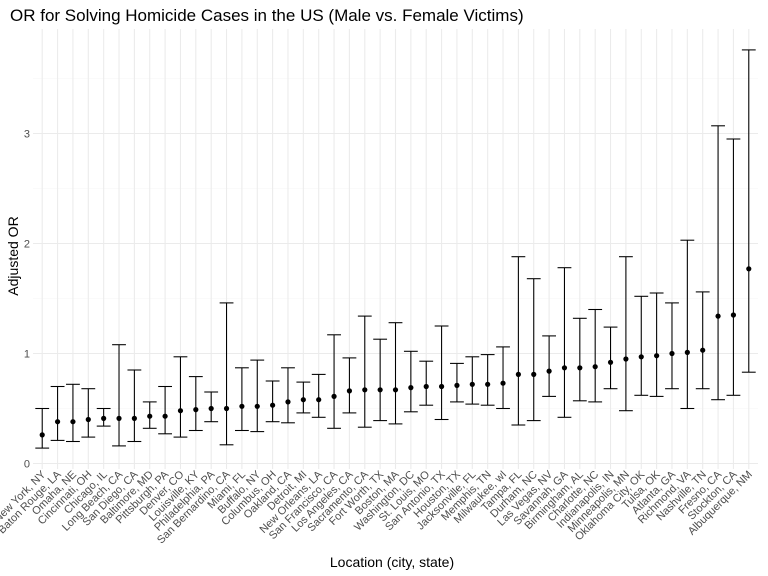 Image resolution: width=768 pixels, height=576 pixels. I want to click on y-tick-label: 2, so click(27, 245).